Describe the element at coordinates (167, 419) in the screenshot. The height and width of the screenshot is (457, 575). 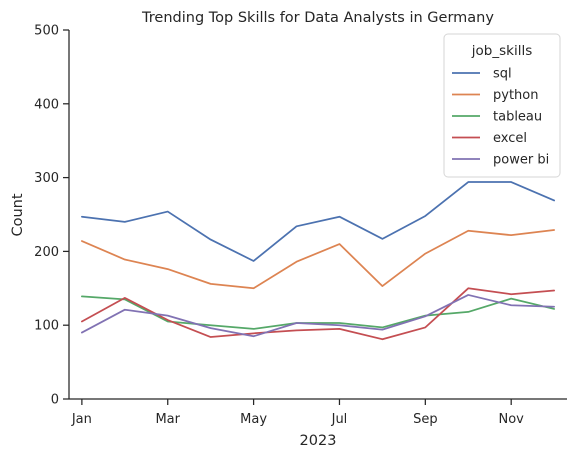
I see `x-tick-label: Mar` at that location.